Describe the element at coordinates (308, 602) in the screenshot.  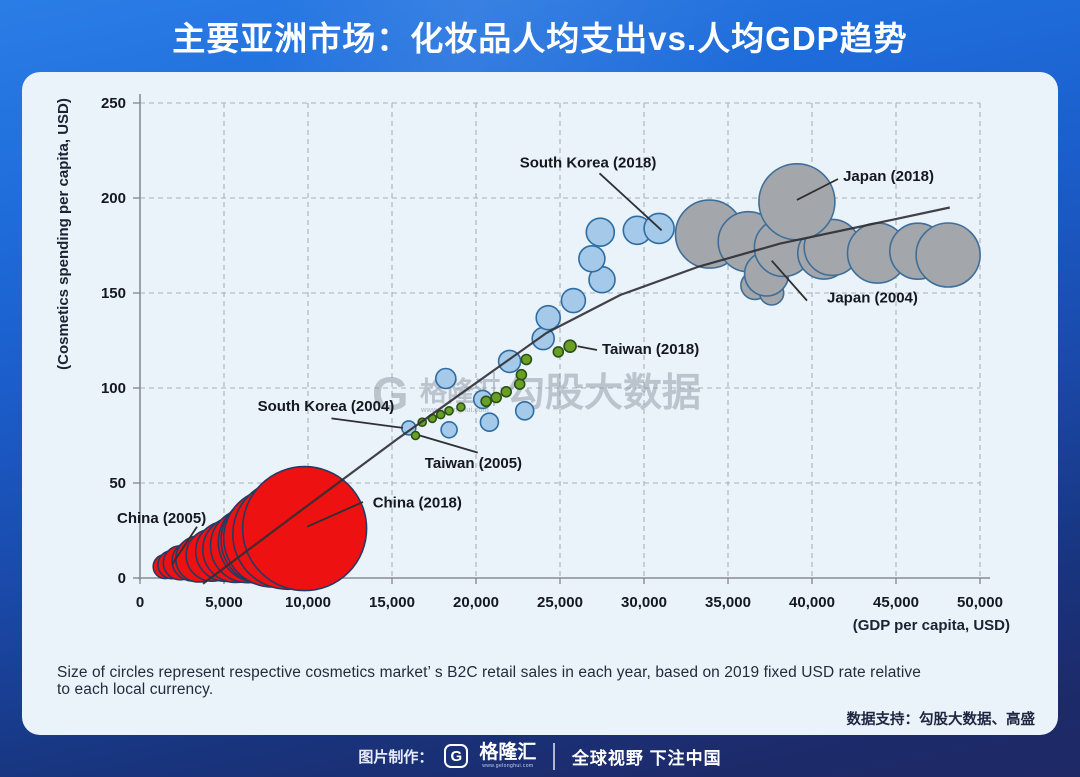
I see `x-tick-label: 10,000` at that location.